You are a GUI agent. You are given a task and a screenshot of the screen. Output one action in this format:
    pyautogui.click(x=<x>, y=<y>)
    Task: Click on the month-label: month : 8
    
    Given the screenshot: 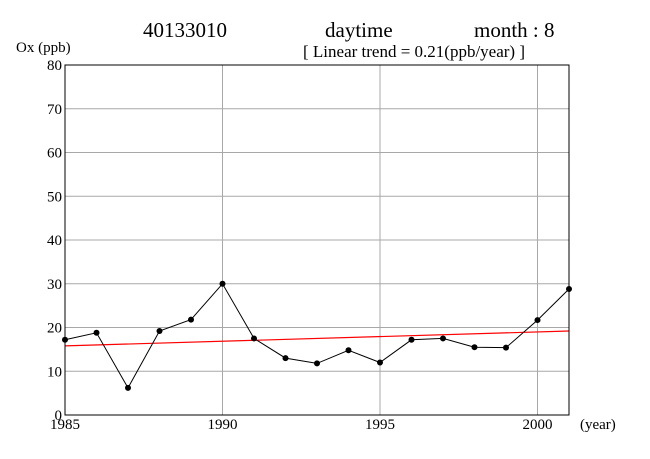 What is the action you would take?
    pyautogui.click(x=514, y=30)
    